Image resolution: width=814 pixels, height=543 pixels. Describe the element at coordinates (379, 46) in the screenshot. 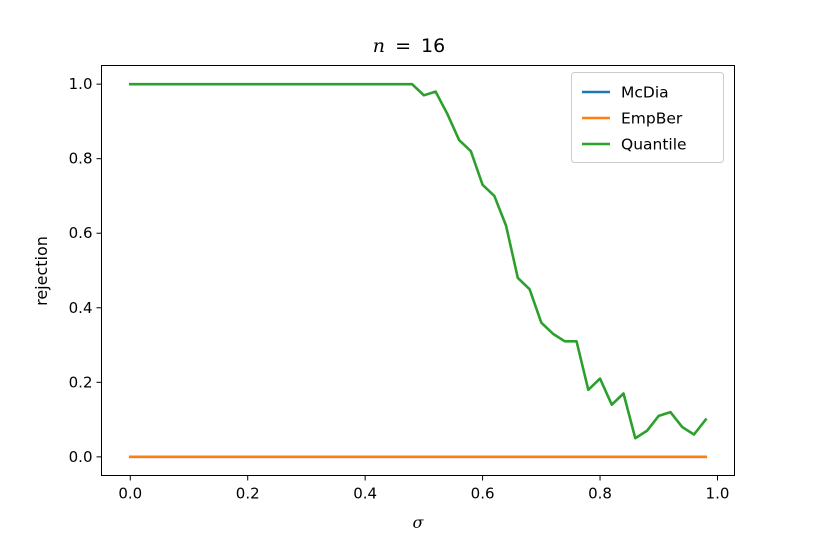

I see `title-variable: n` at that location.